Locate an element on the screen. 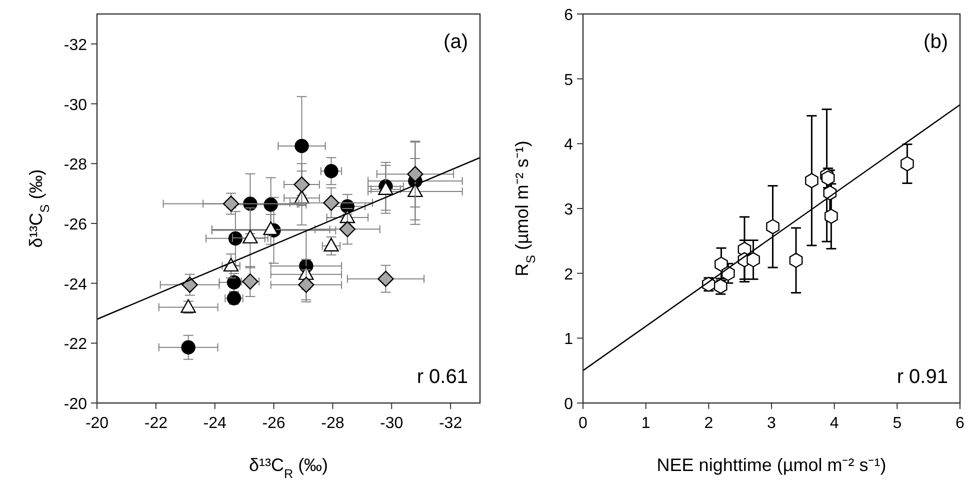 The width and height of the screenshot is (972, 488). y-tick-label: 6 is located at coordinates (569, 15).